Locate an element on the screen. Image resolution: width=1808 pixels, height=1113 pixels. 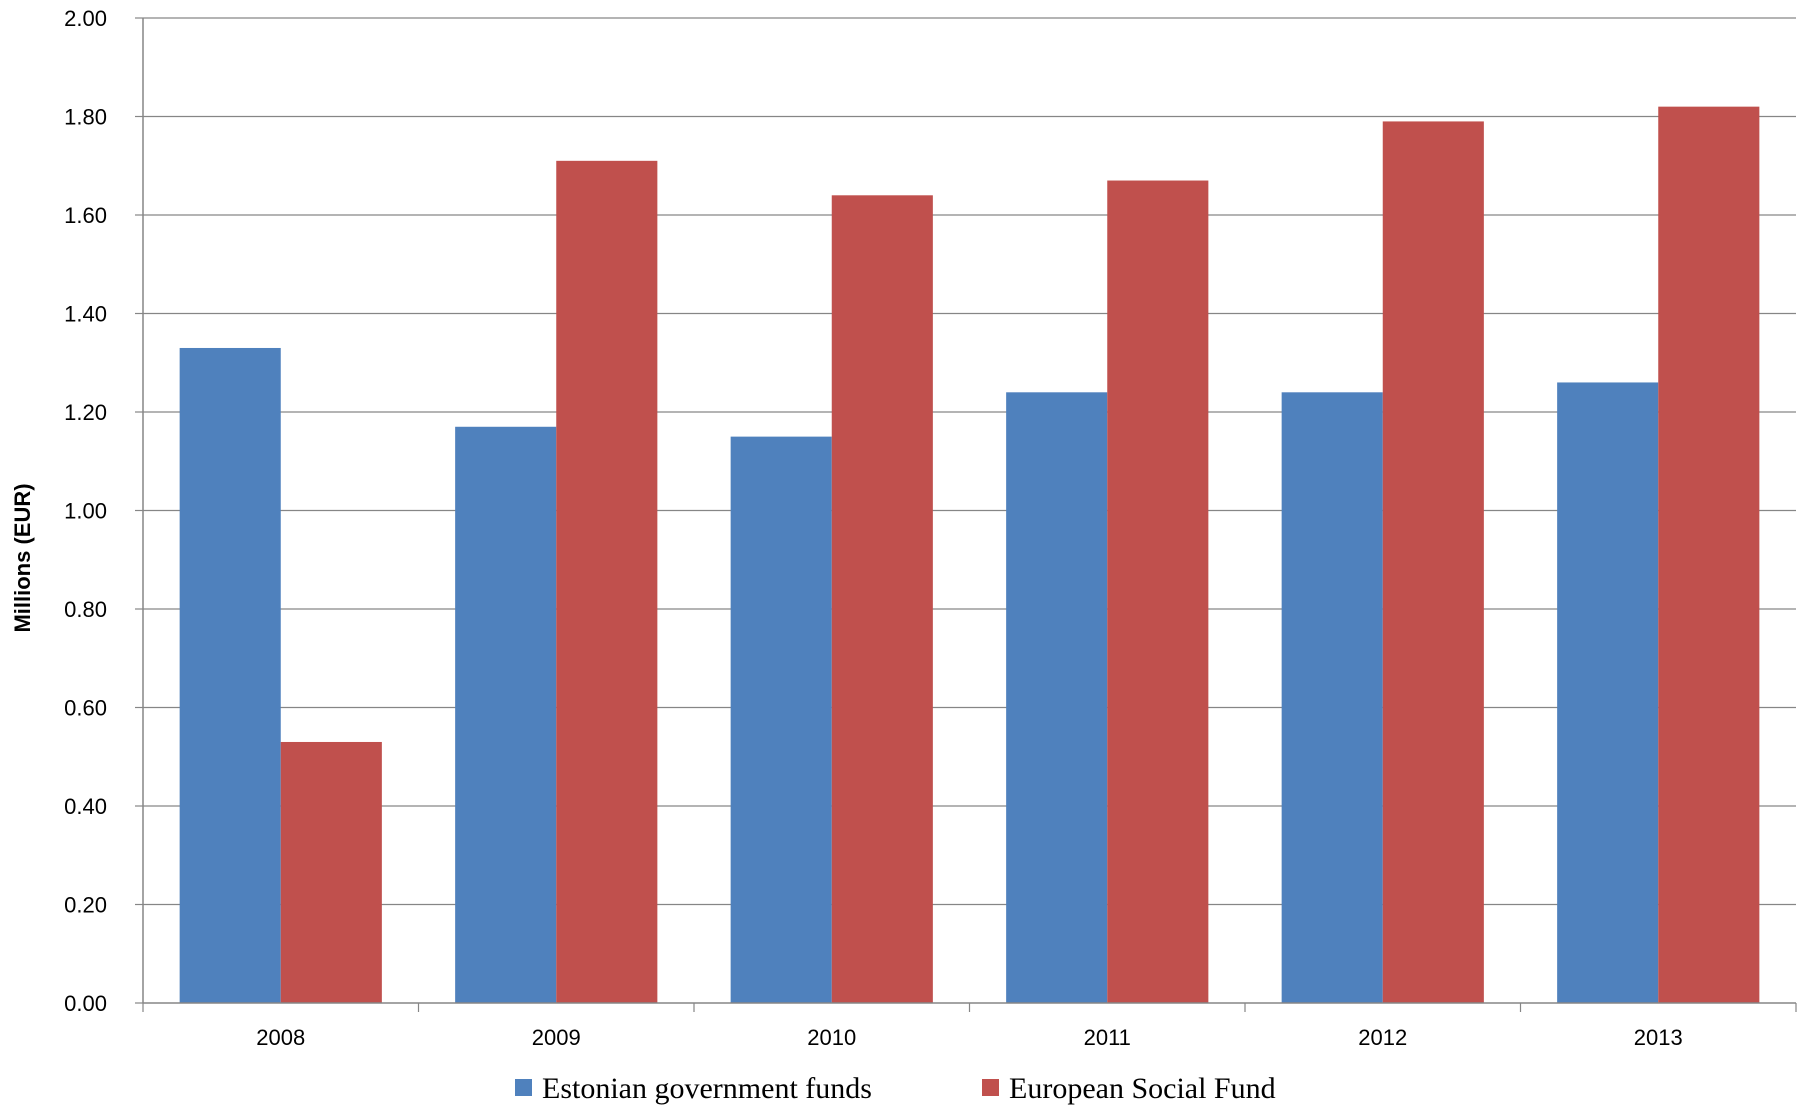
y-tick-label: 1.40 is located at coordinates (85, 314).